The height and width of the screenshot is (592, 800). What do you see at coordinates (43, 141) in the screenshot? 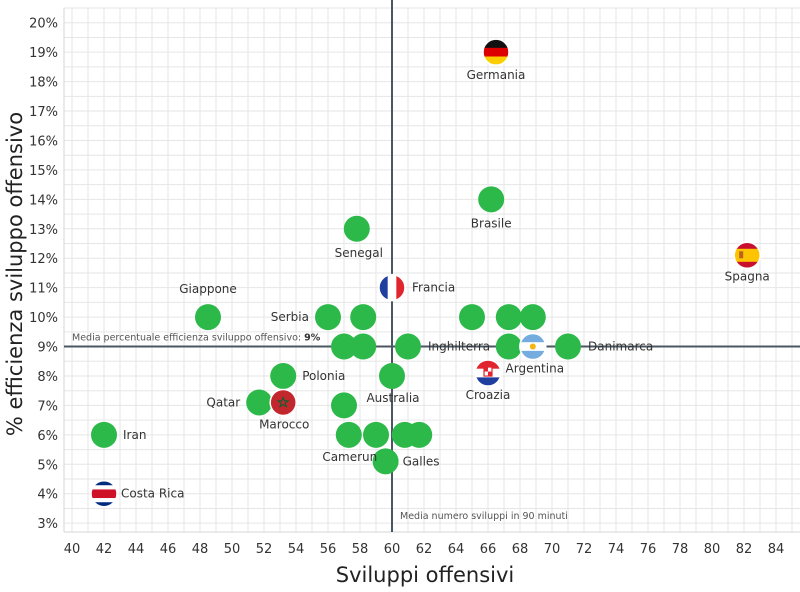
I see `y-tick-label: 16%` at bounding box center [43, 141].